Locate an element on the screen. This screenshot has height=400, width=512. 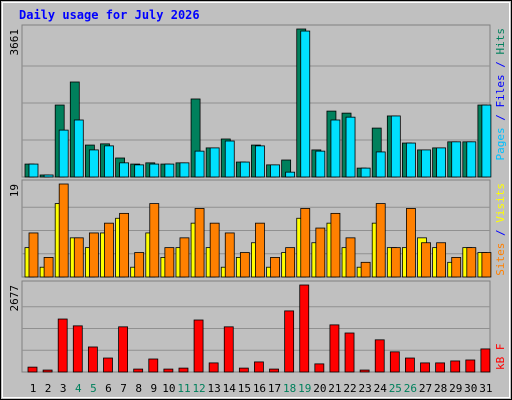
right-axis-label-part: kB F is located at coordinates (500, 357).